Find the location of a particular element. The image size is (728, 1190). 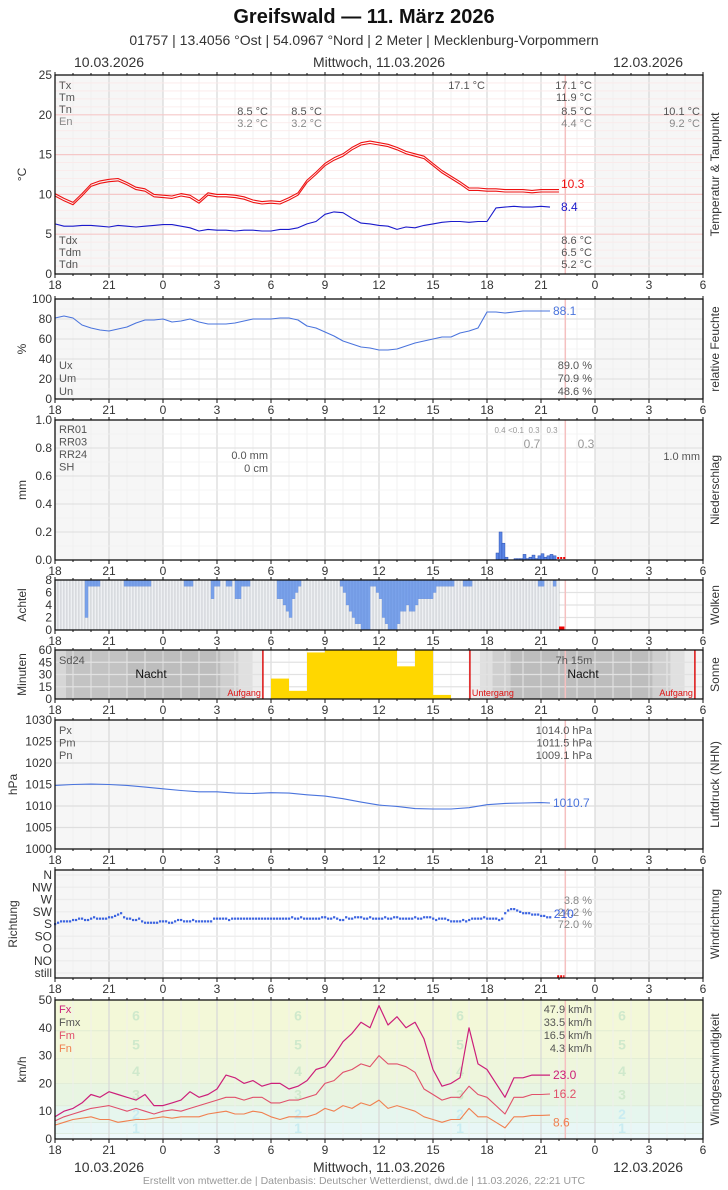

current-wind-fm: 16.2 is located at coordinates (565, 1094).